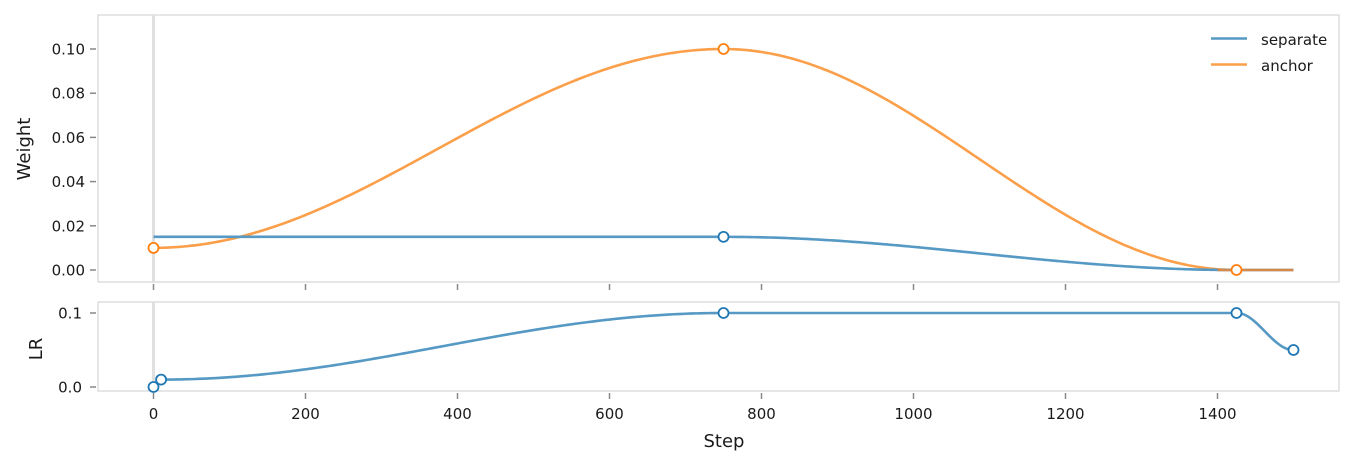  What do you see at coordinates (70, 314) in the screenshot?
I see `y-tick-label: 0.1` at bounding box center [70, 314].